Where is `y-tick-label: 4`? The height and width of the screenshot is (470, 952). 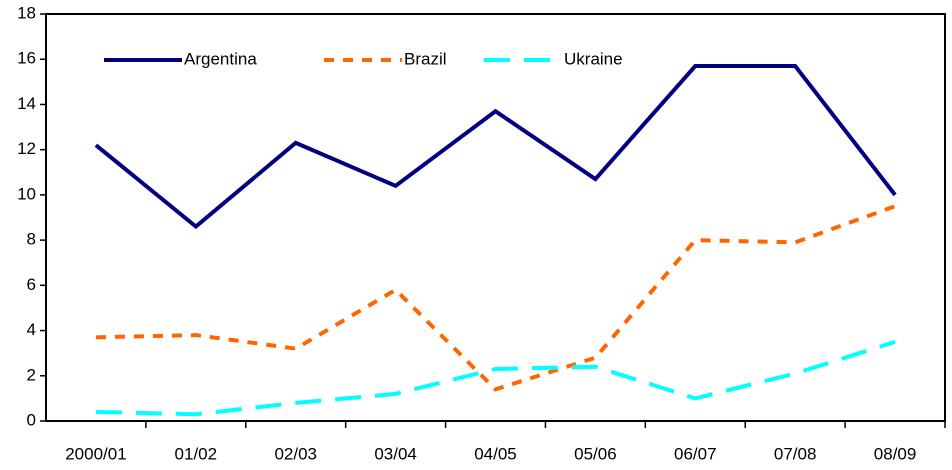 y-tick-label: 4 is located at coordinates (31, 329).